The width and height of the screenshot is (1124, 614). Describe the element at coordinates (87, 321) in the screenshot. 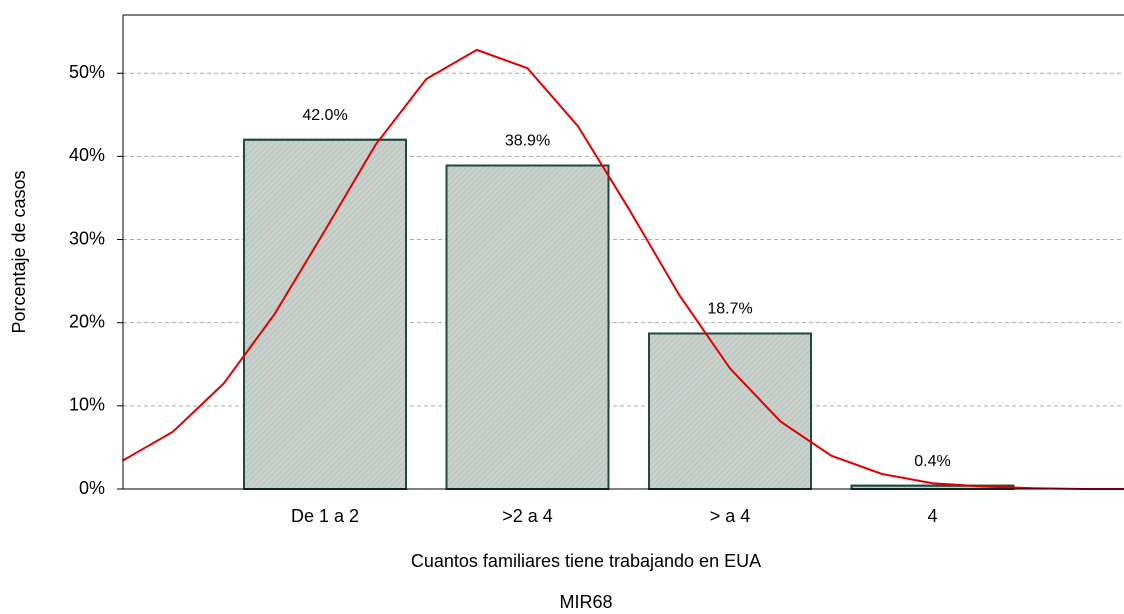

I see `y-tick-label: 20%` at that location.